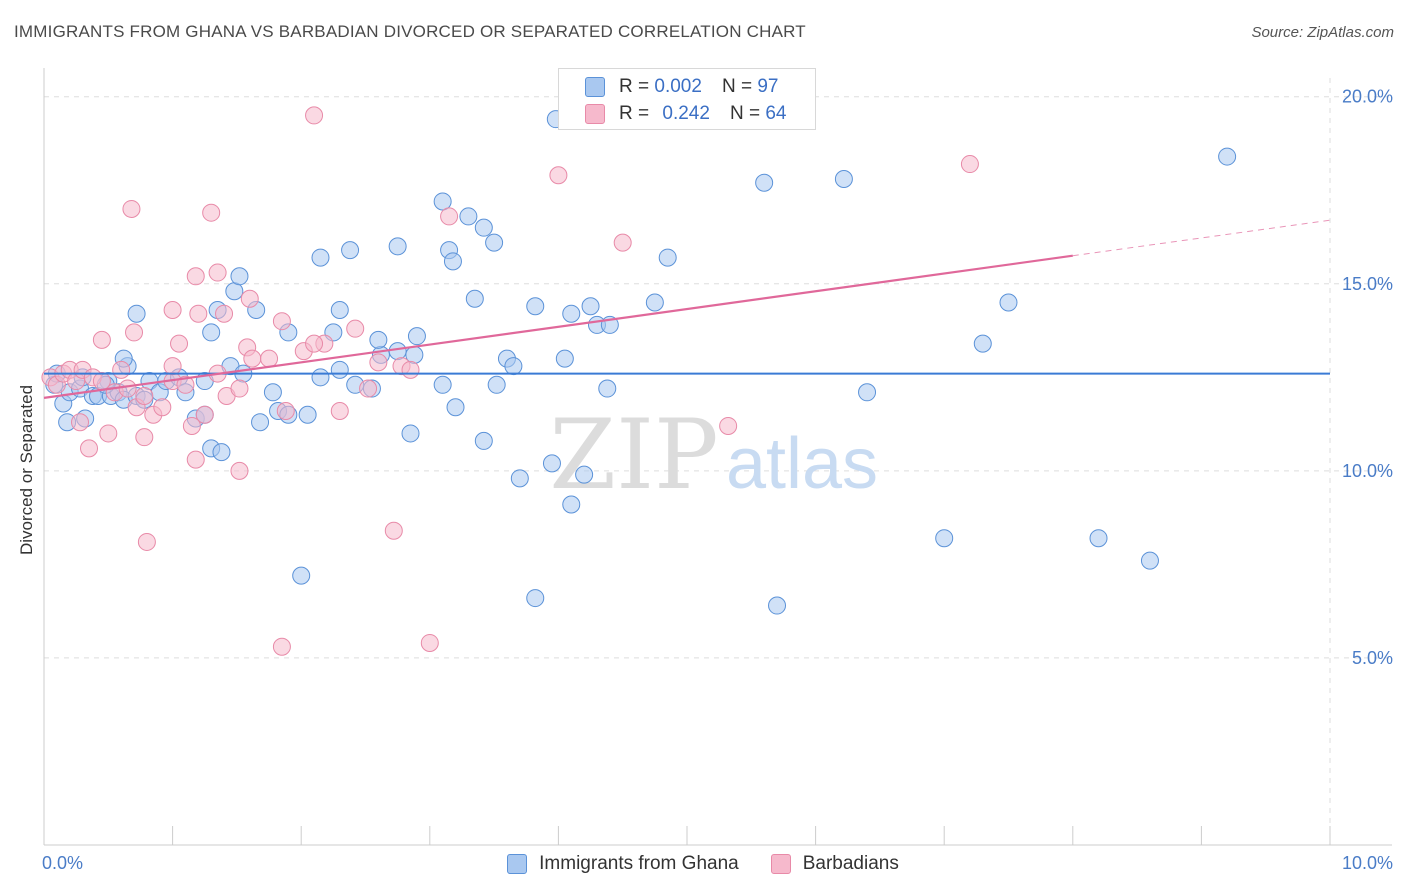 The image size is (1406, 892). I want to click on watermark: ZIP atlas, so click(713, 455).